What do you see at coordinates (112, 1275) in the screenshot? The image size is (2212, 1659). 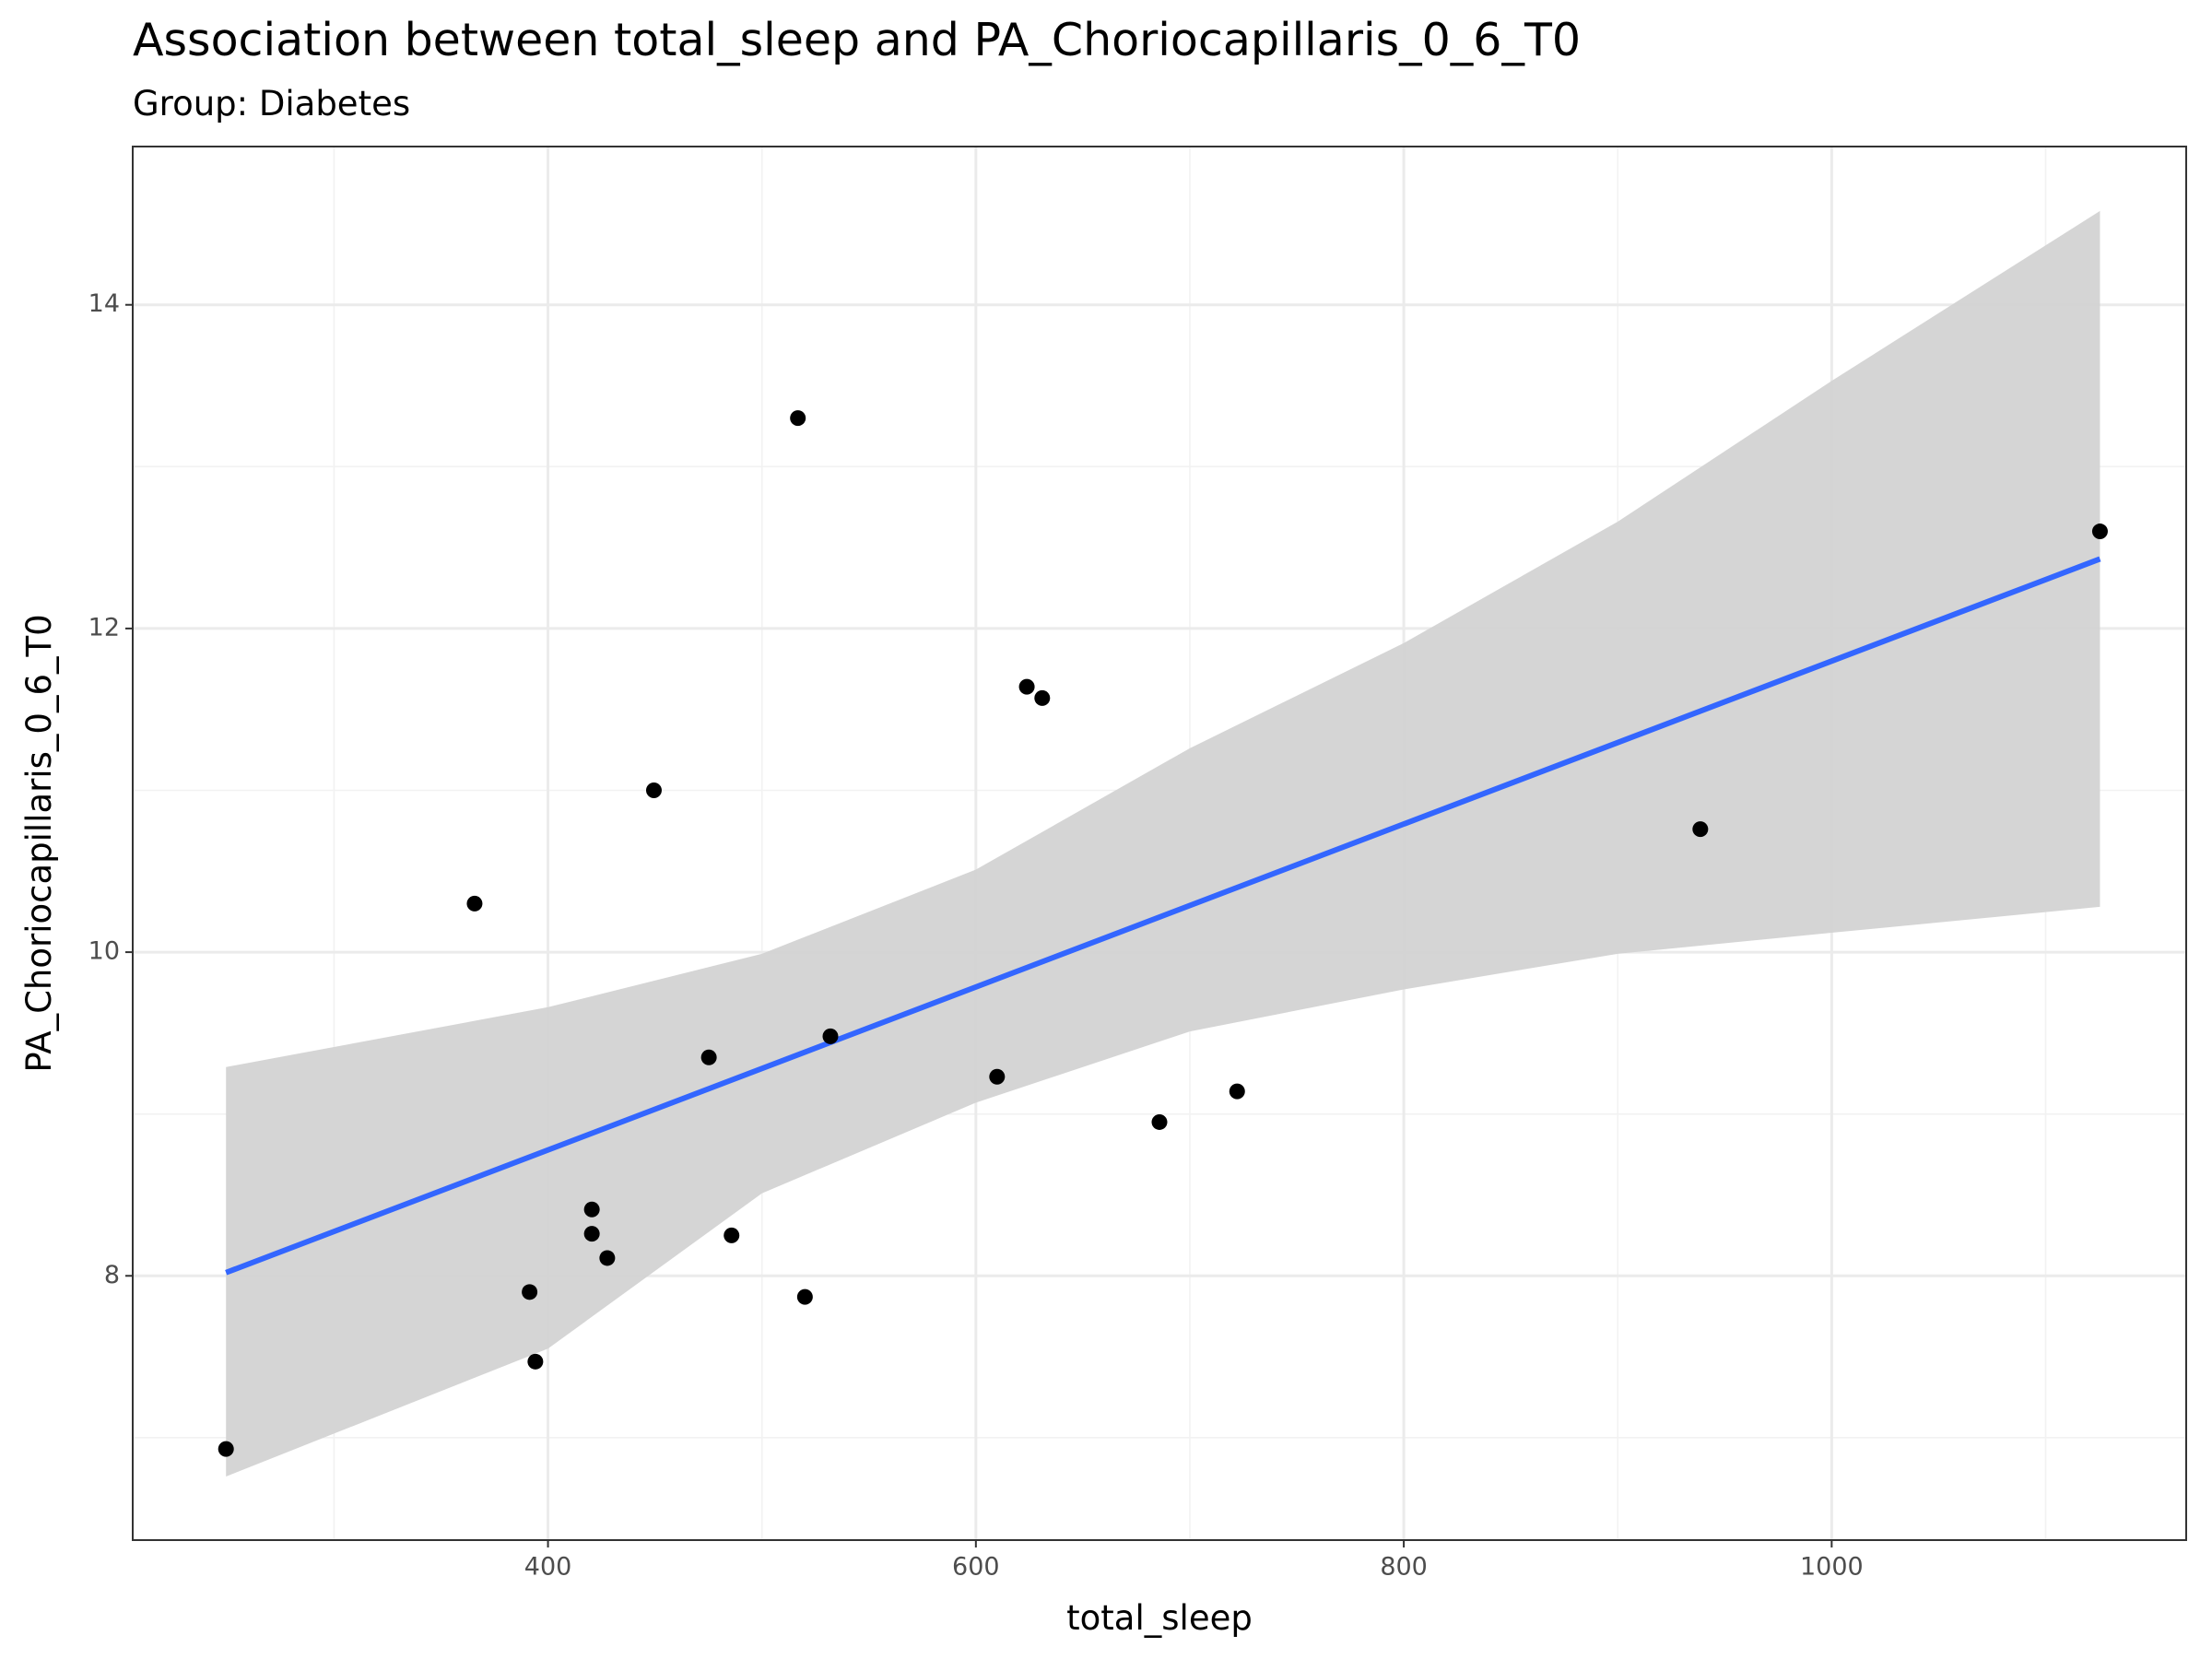 I see `y-tick-label: 8` at bounding box center [112, 1275].